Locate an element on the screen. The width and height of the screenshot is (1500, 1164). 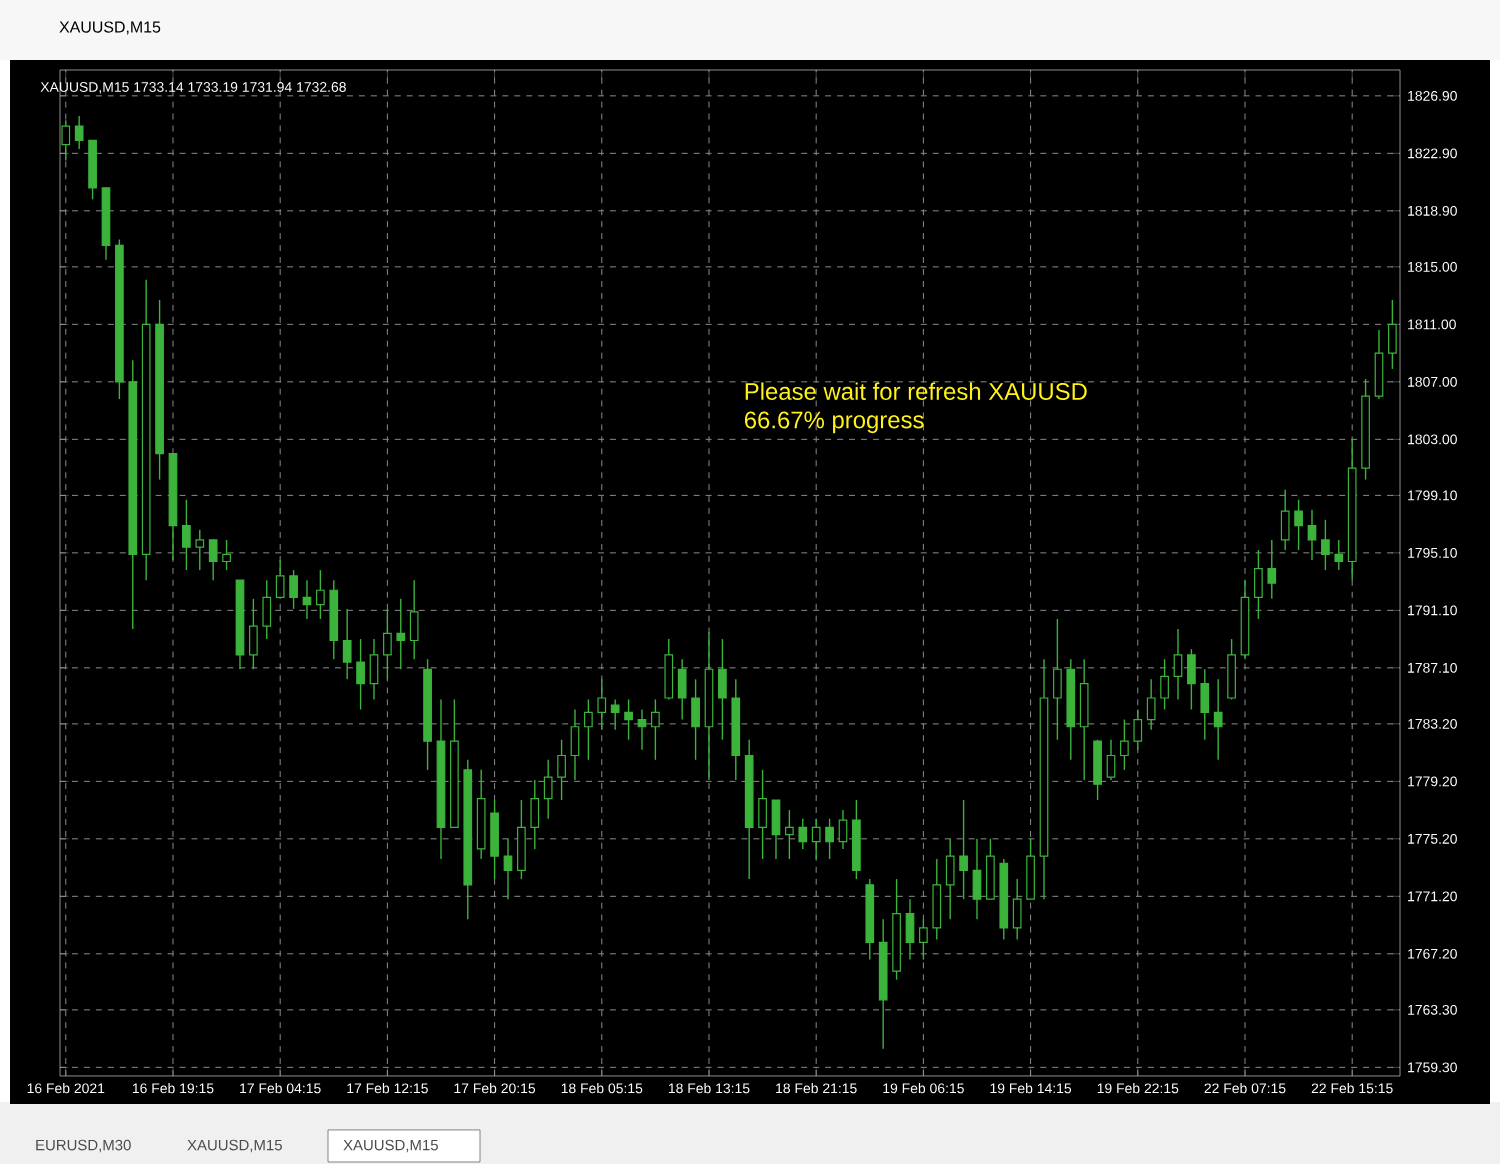
annotation: Please wait for refresh XAUUSD is located at coordinates (916, 391).